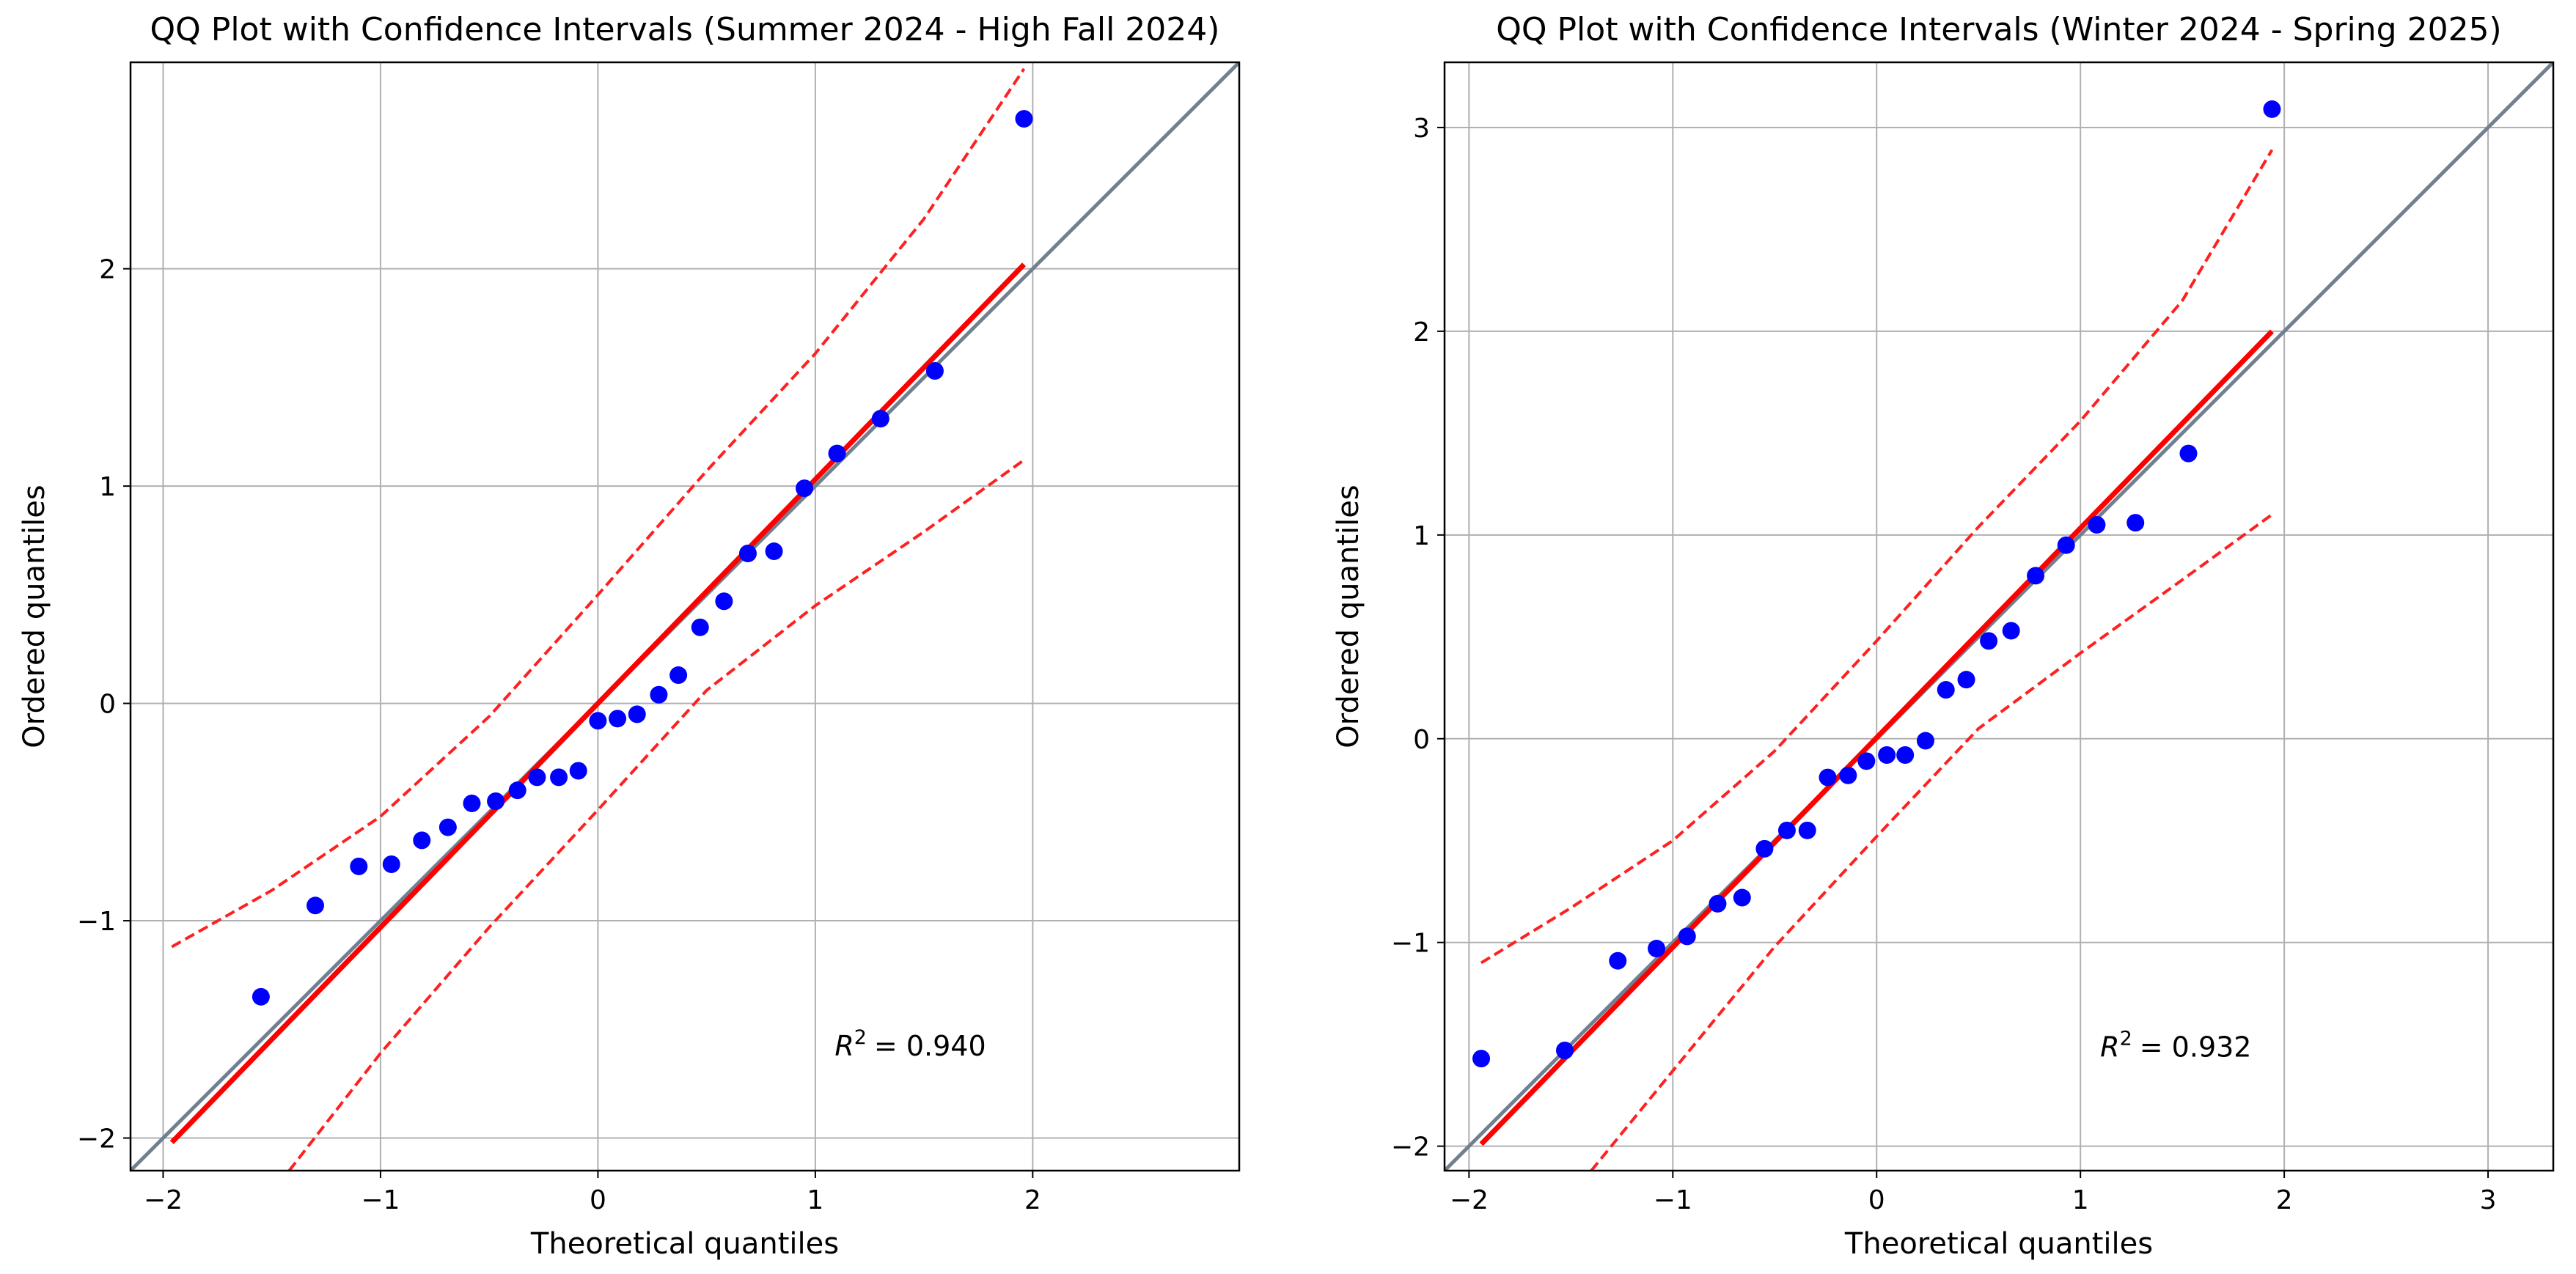 This screenshot has width=2576, height=1274. I want to click on y-tick-label: 3, so click(1422, 129).